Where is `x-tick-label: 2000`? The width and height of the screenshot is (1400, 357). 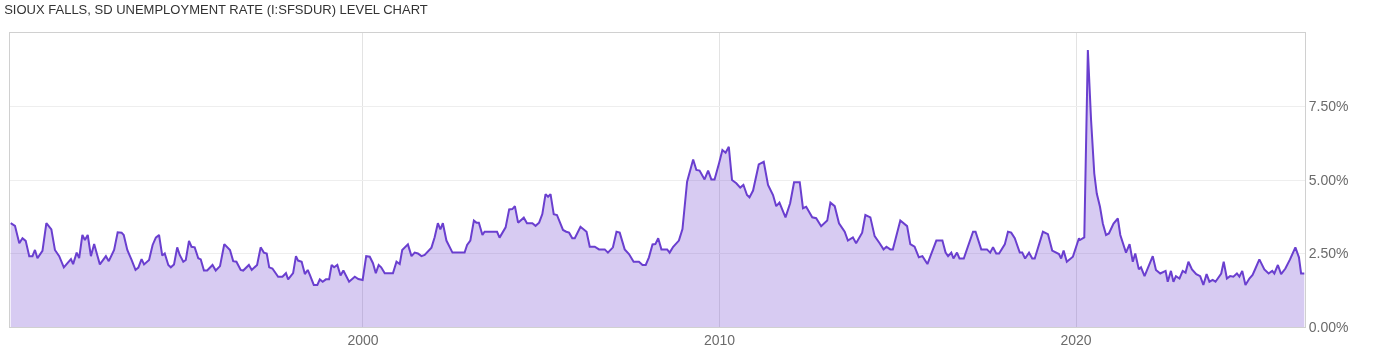
x-tick-label: 2000 is located at coordinates (363, 339).